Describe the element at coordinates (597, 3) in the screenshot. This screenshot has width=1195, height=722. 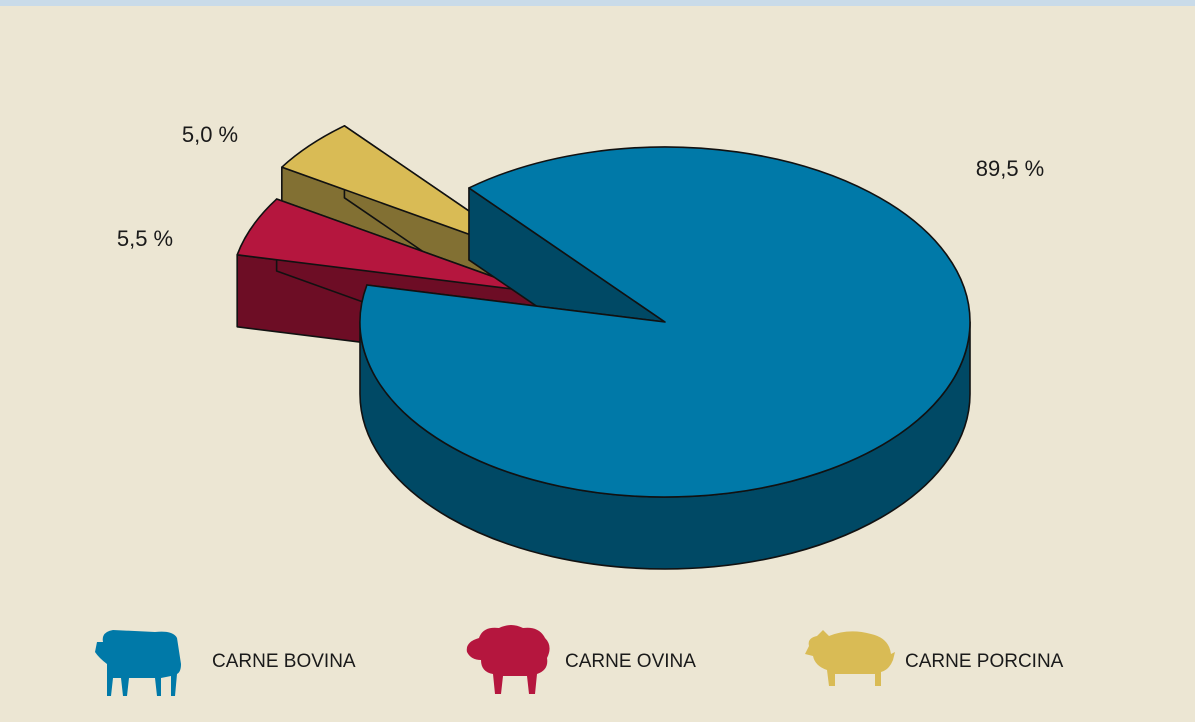
I see `top-bar` at that location.